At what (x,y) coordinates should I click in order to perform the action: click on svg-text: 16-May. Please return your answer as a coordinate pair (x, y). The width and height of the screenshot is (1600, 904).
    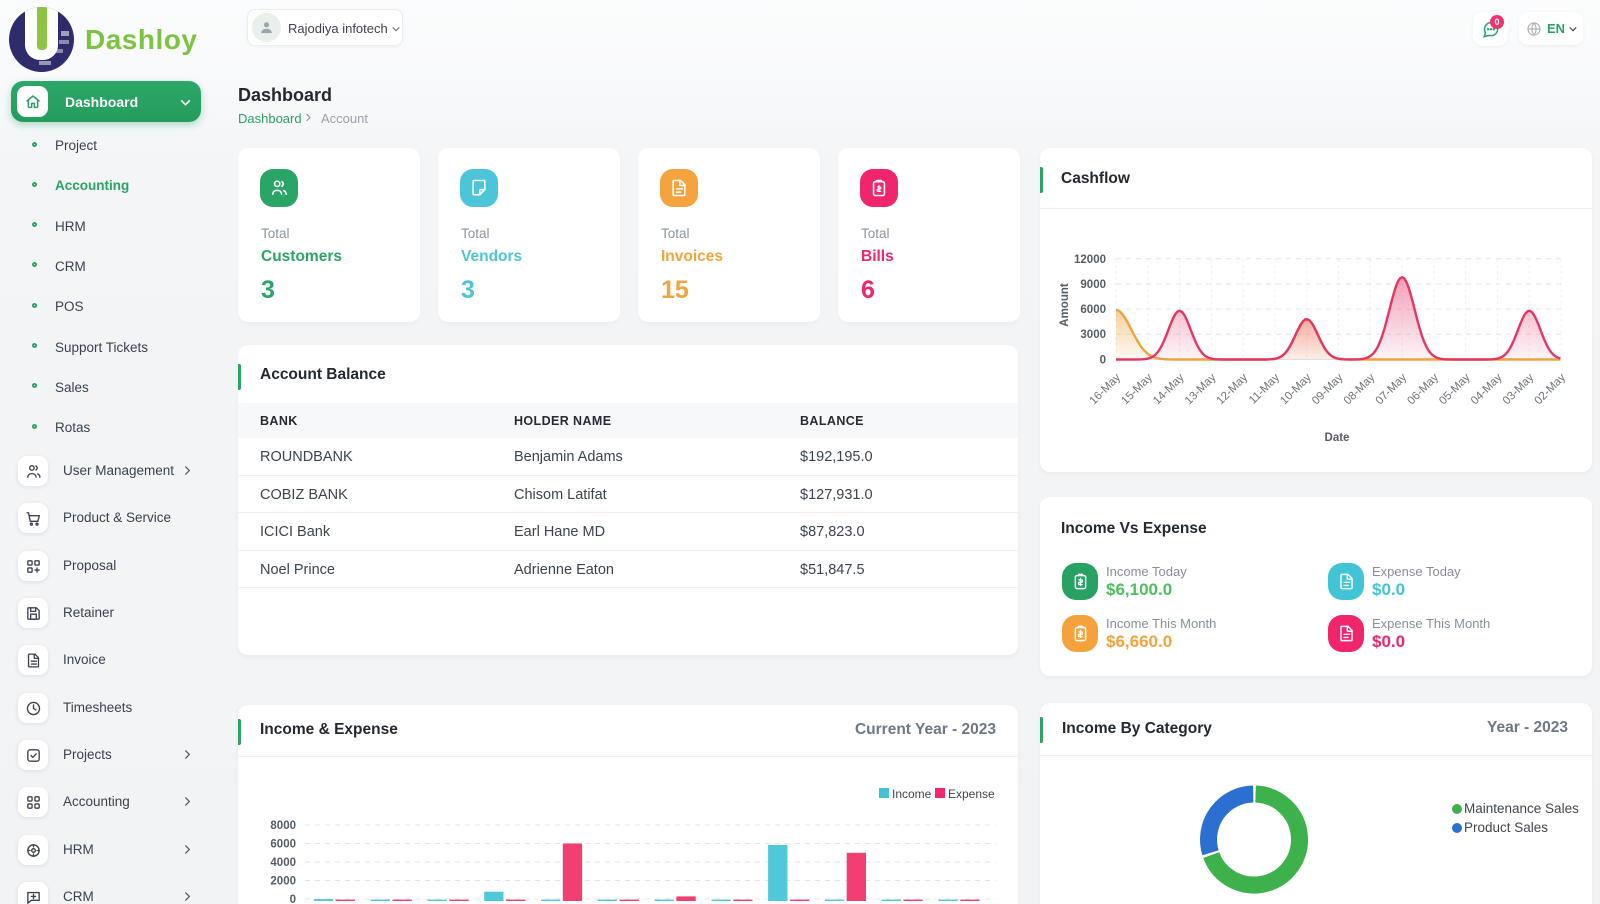
    Looking at the image, I should click on (1106, 389).